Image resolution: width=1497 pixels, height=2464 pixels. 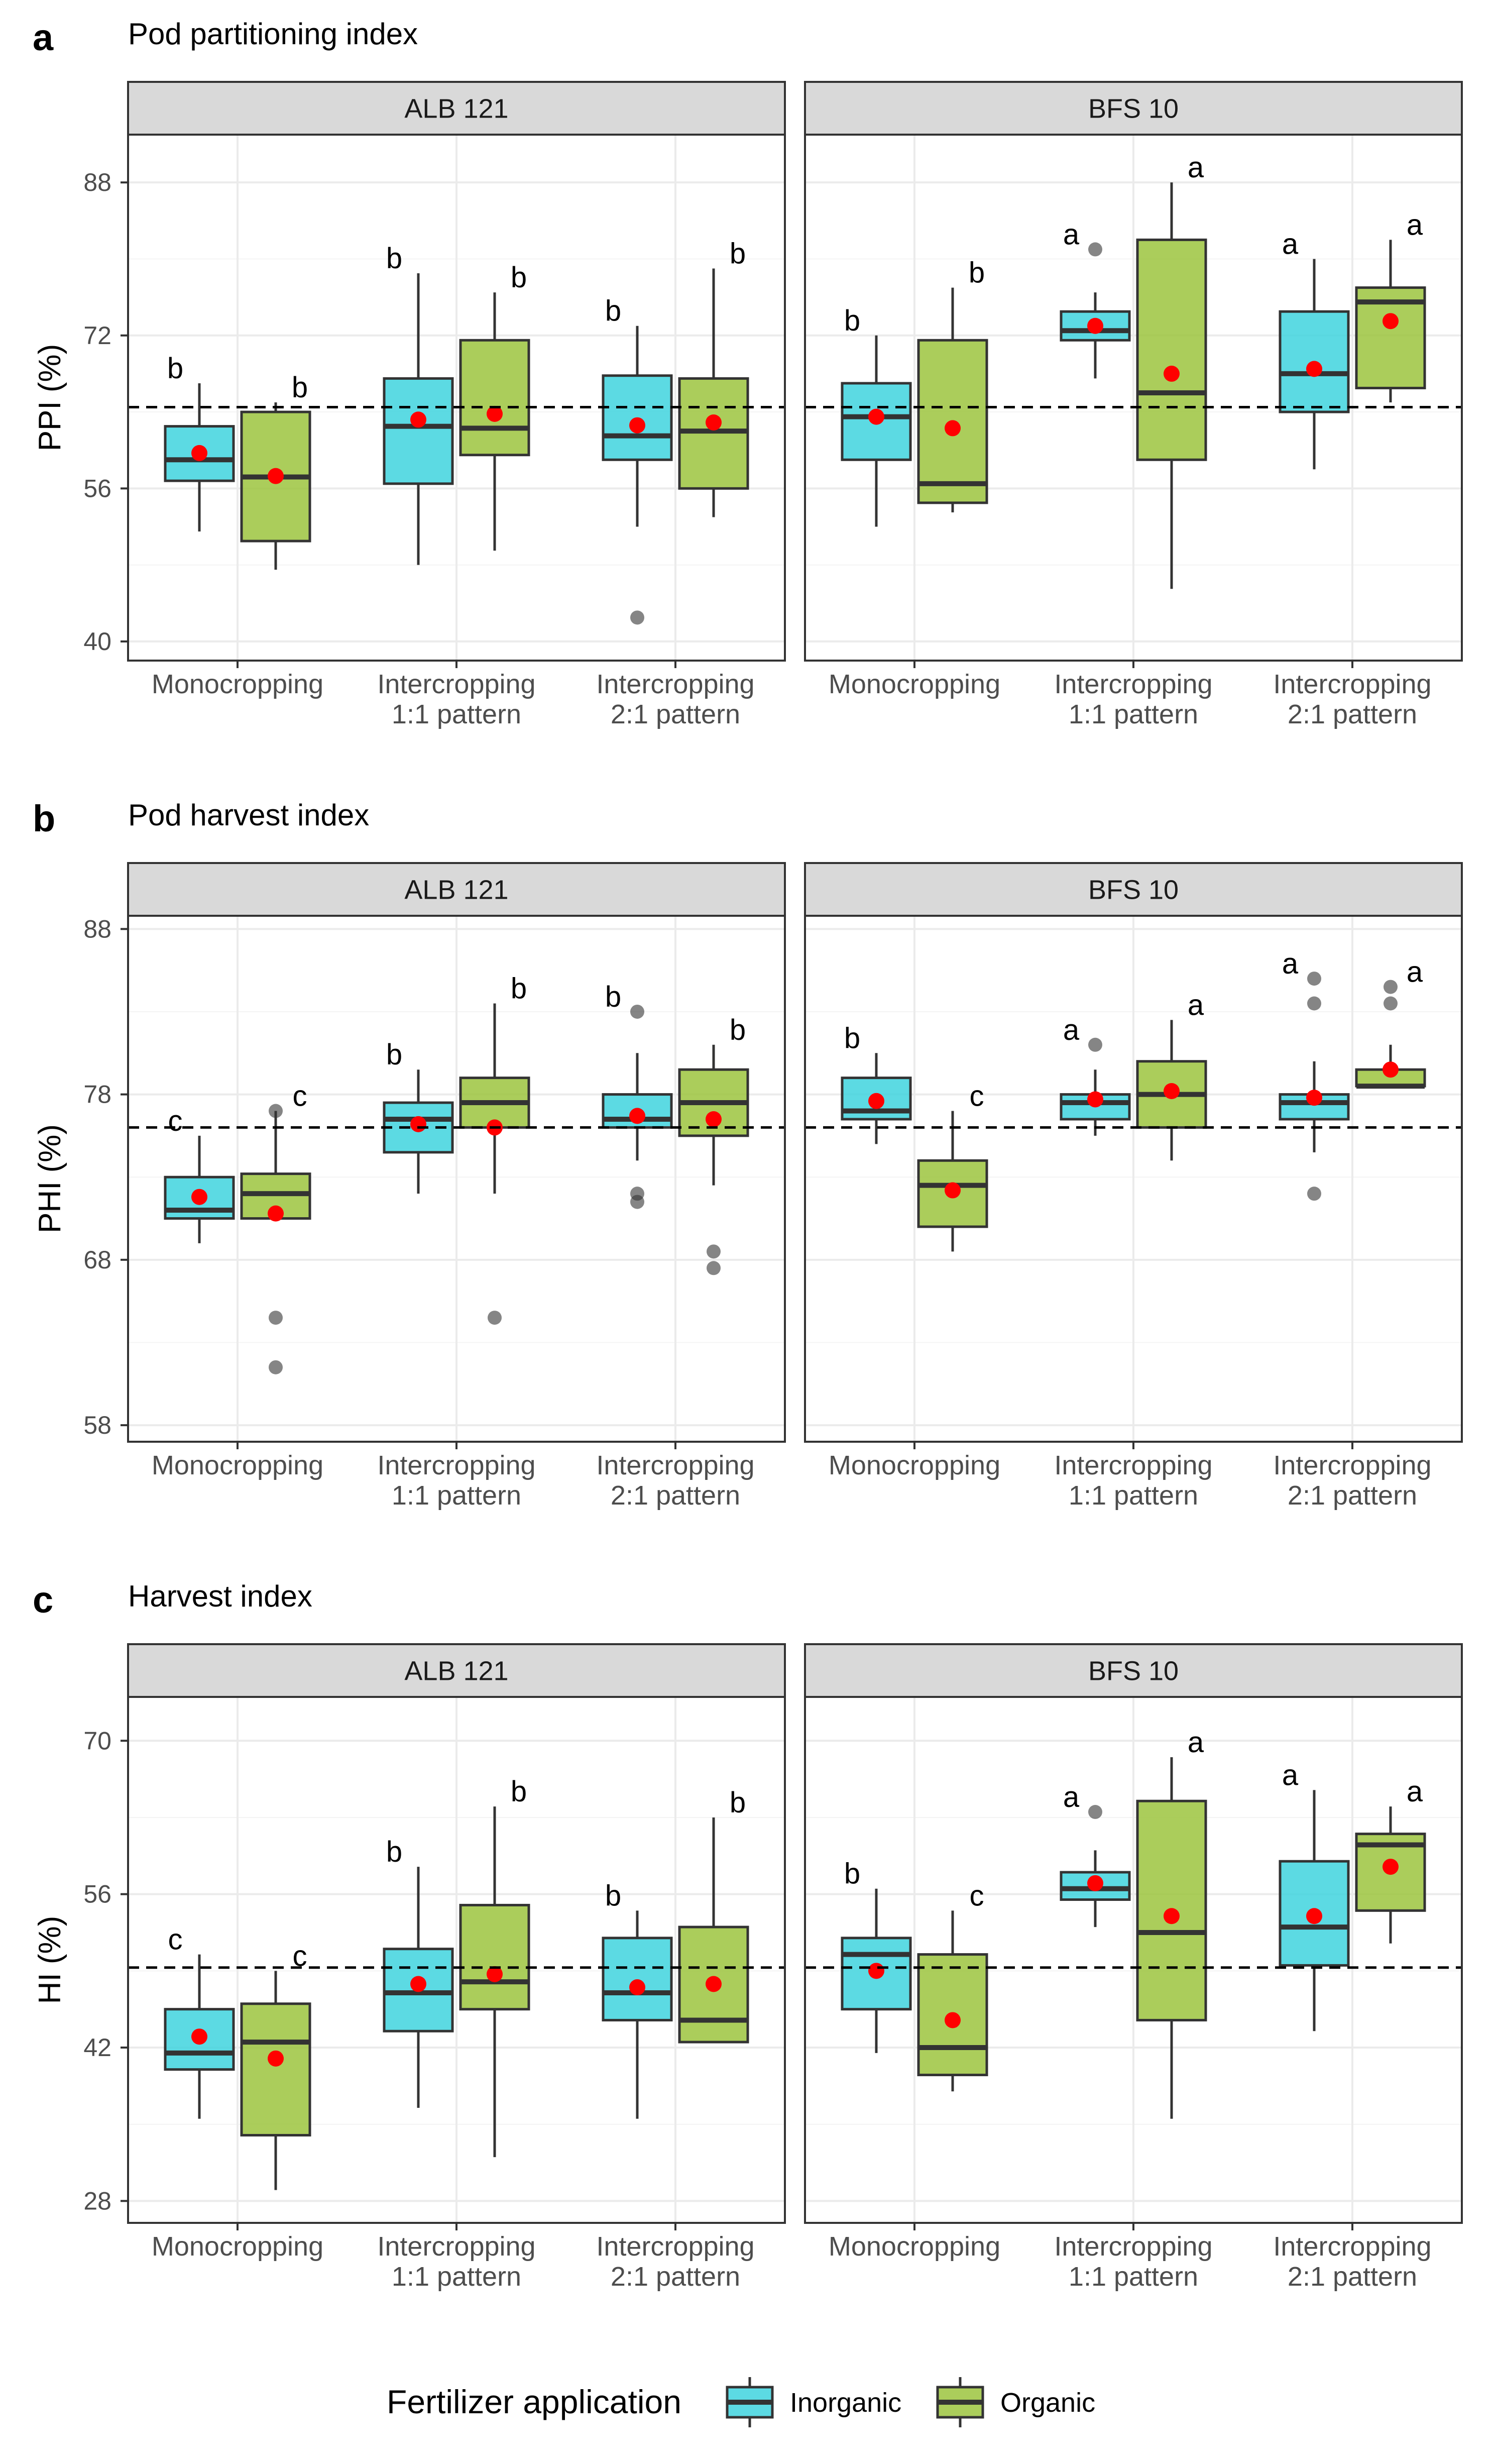 What do you see at coordinates (199, 1174) in the screenshot?
I see `box-group-inorganic: c` at bounding box center [199, 1174].